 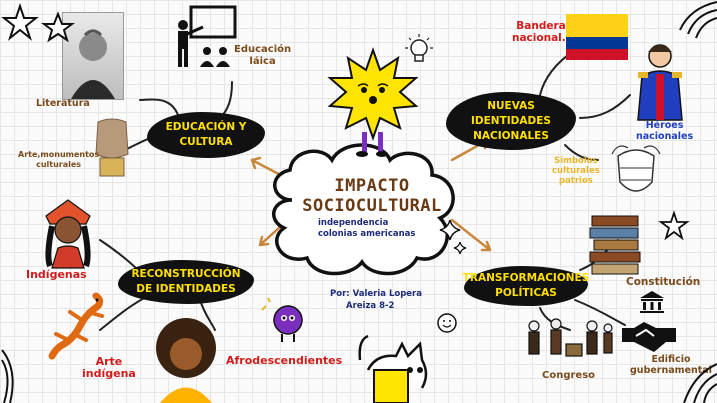 What do you see at coordinates (541, 26) in the screenshot?
I see `label-bandera-line-1: Bandera` at bounding box center [541, 26].